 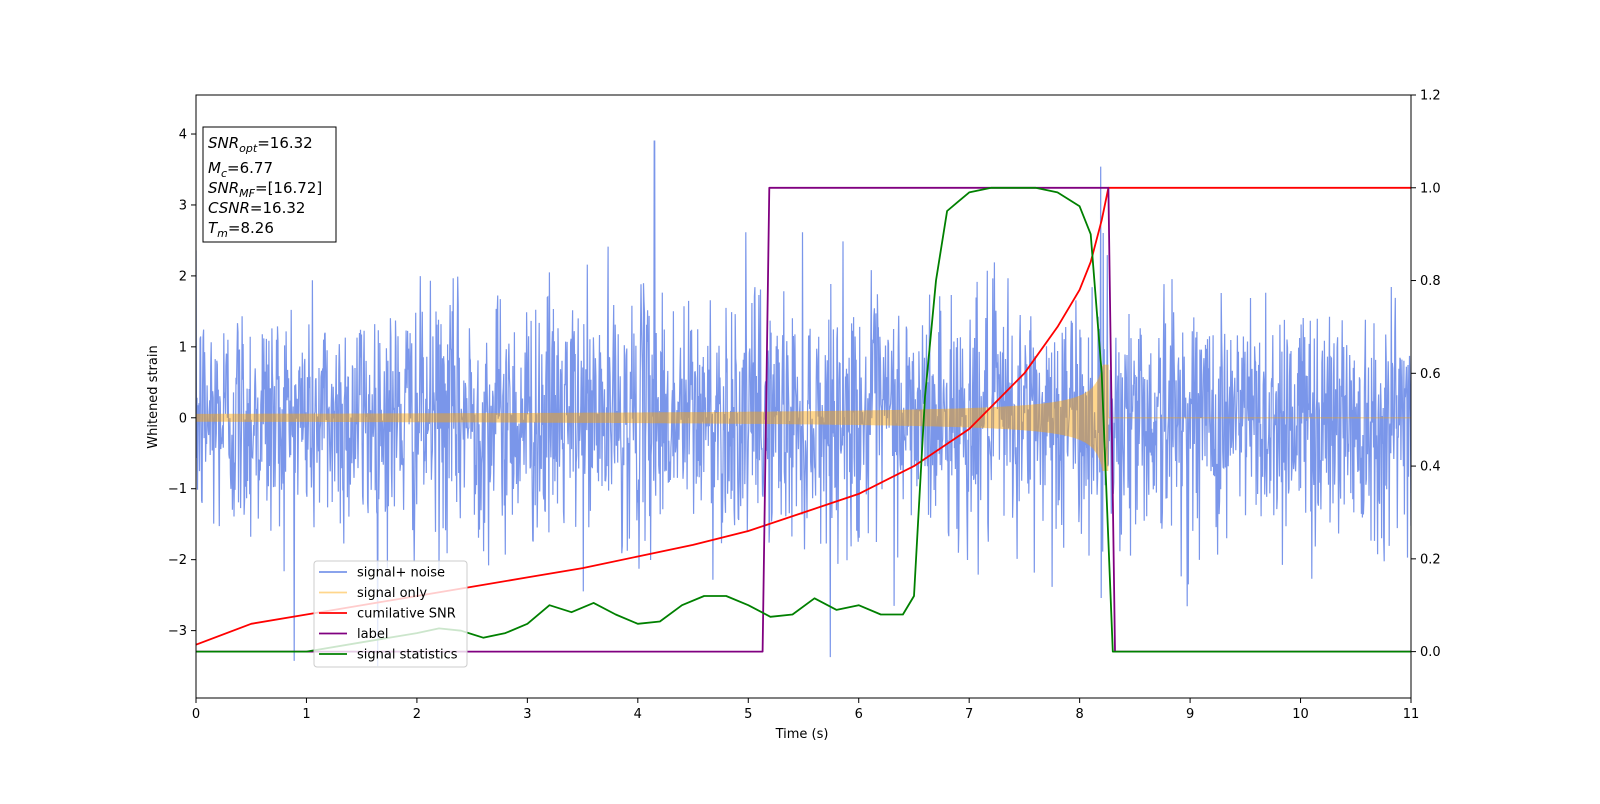 I want to click on x-tick-label: 10, so click(x=1300, y=714).